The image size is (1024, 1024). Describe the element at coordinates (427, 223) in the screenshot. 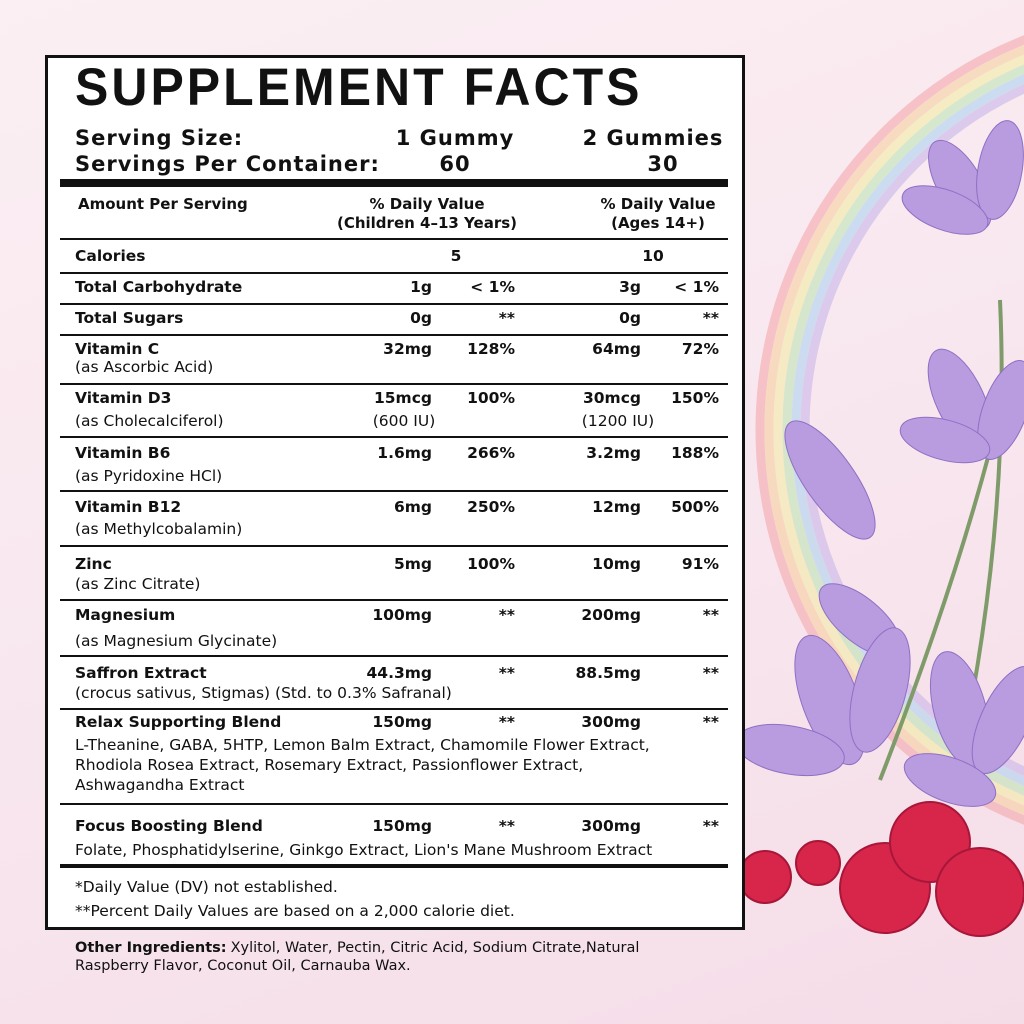

I see `column-header: (Children 4–13 Years)` at that location.